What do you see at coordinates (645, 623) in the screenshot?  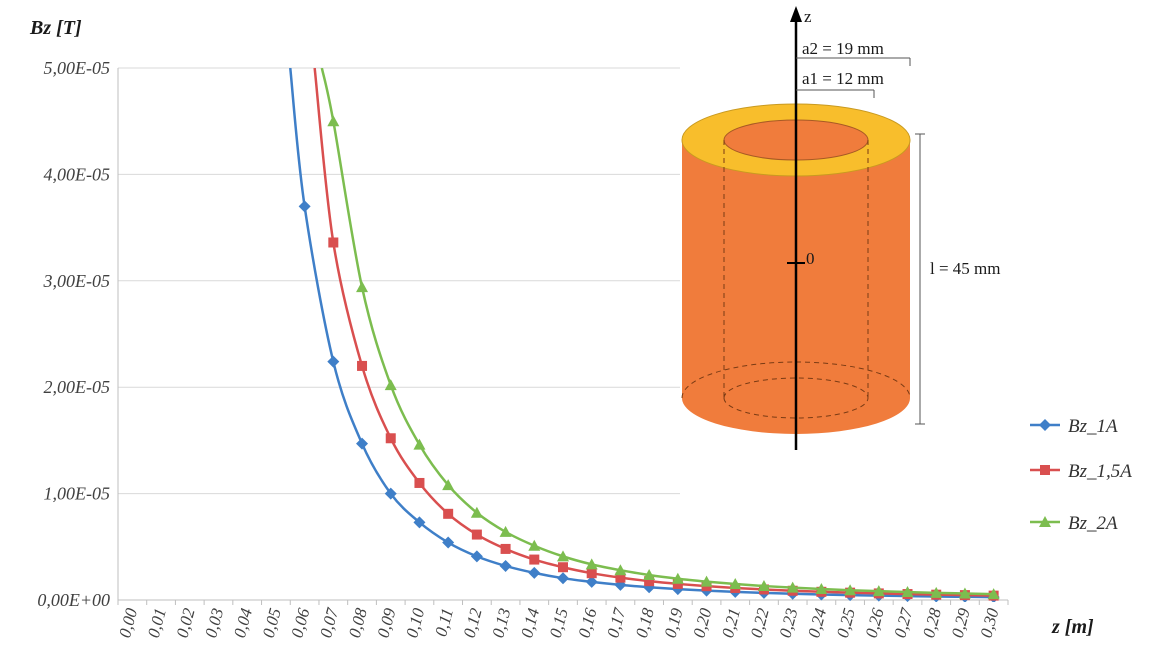 I see `x-tick-label: 0,18` at bounding box center [645, 623].